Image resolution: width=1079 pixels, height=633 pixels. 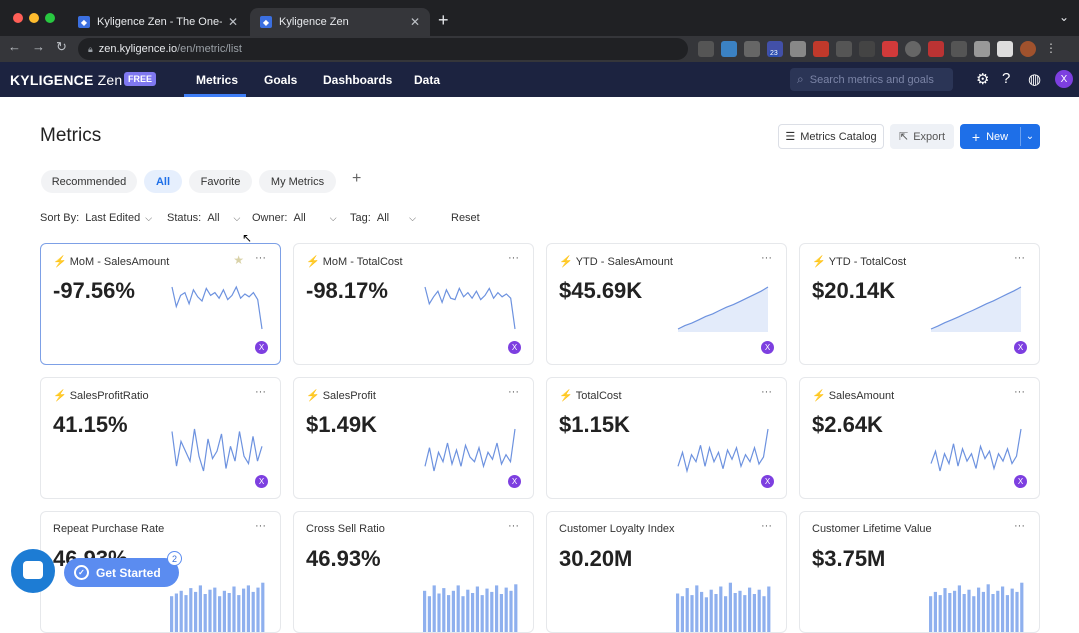 What do you see at coordinates (1005, 49) in the screenshot?
I see `sidebar-icon` at bounding box center [1005, 49].